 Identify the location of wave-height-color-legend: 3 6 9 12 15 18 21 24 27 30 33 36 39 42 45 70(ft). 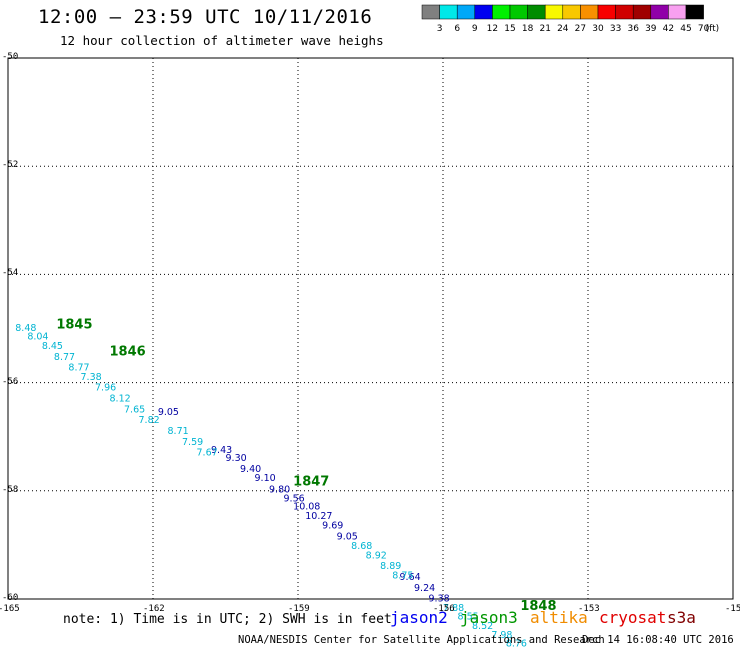
(570, 19).